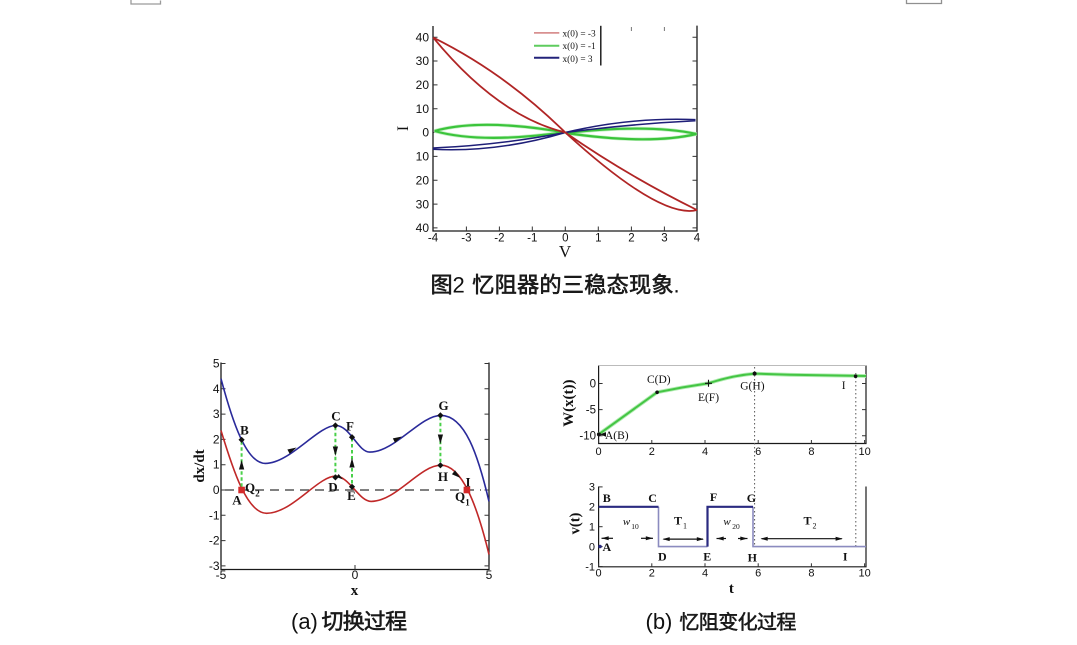 Image resolution: width=1077 pixels, height=645 pixels. Describe the element at coordinates (587, 437) in the screenshot. I see `svg-text: -10` at that location.